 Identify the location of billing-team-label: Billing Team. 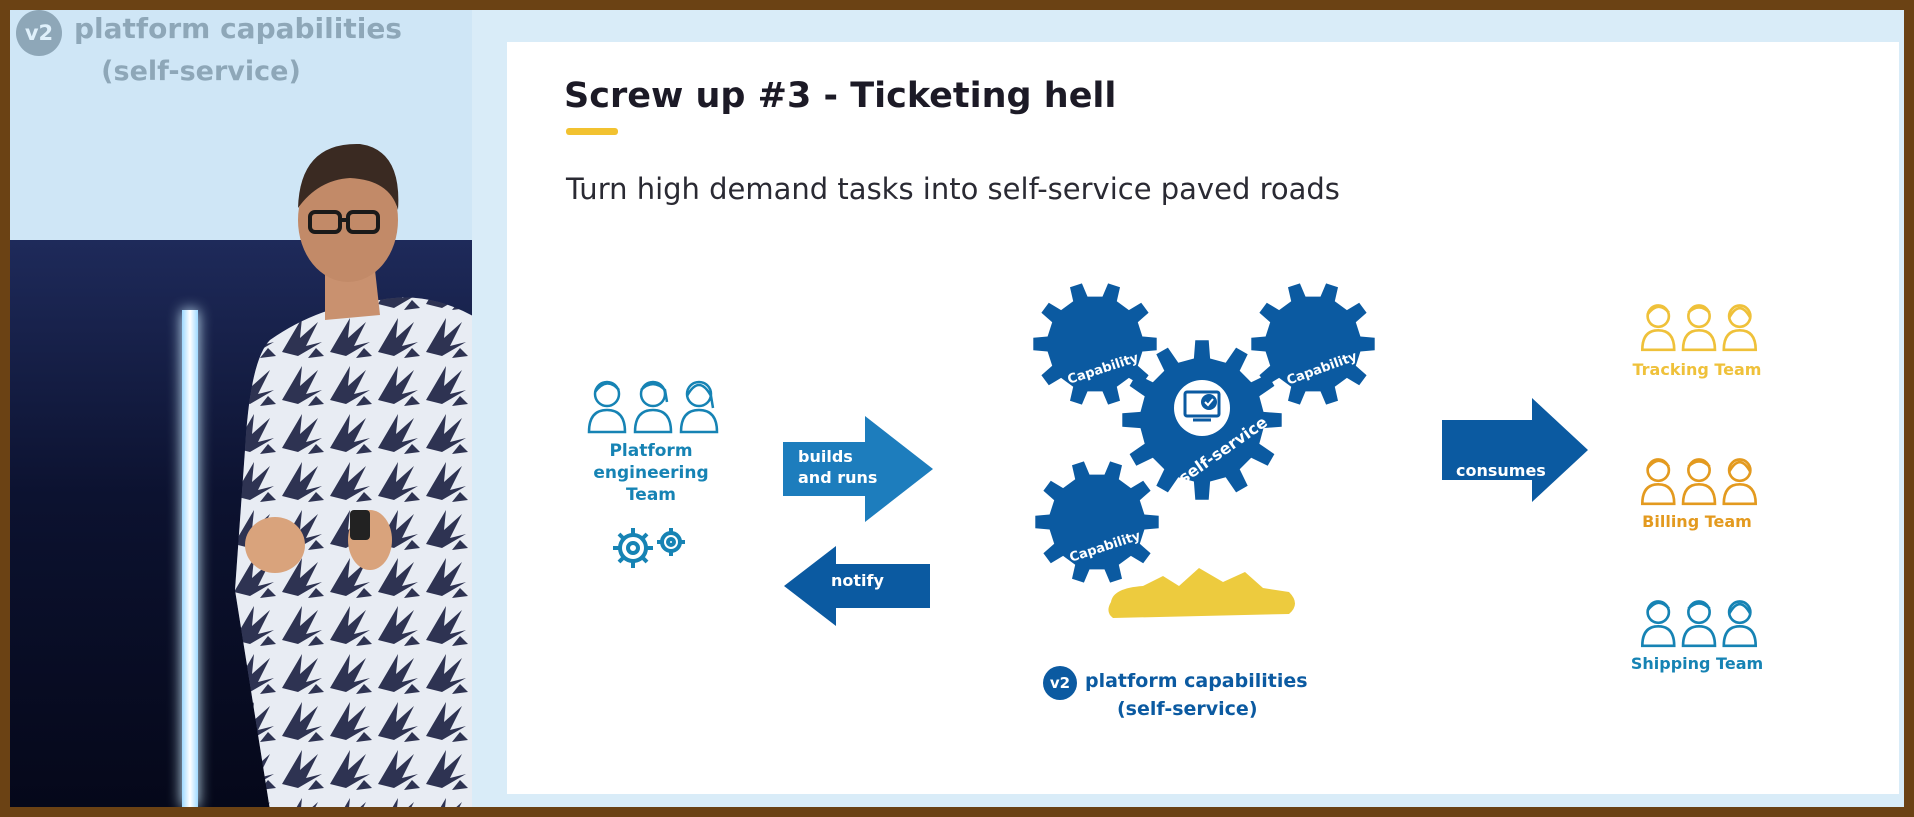
(1697, 521).